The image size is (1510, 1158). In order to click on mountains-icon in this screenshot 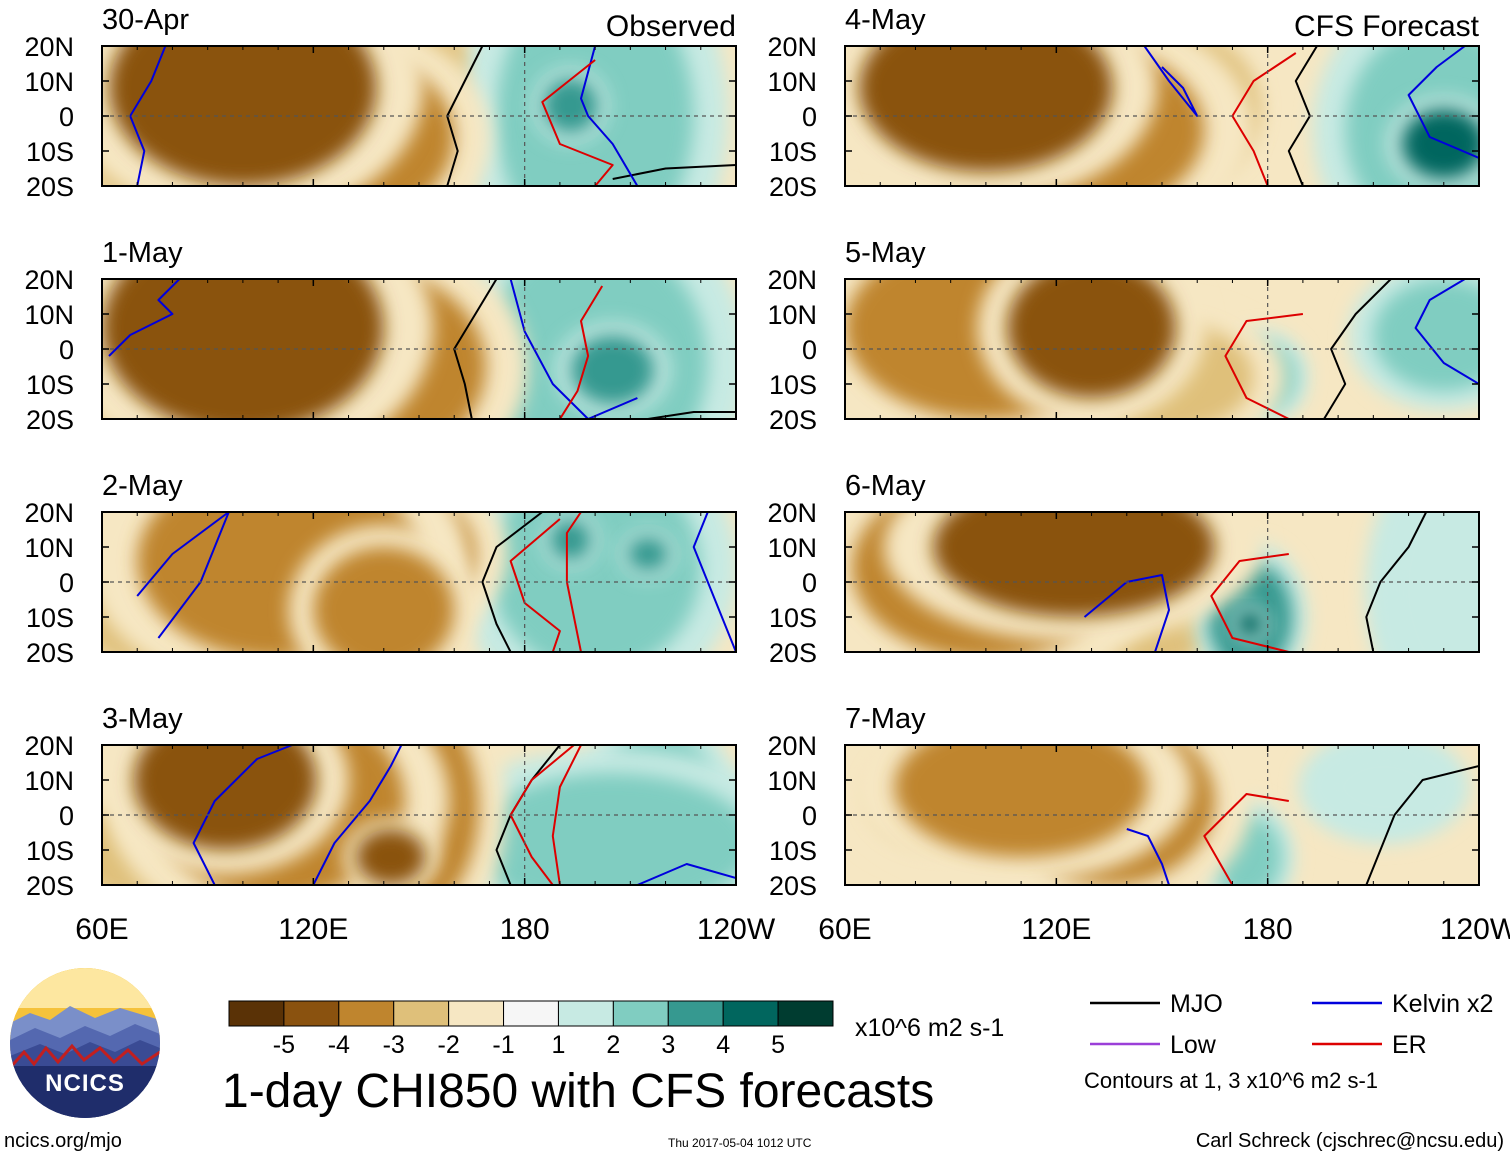, I will do `click(85, 1043)`.